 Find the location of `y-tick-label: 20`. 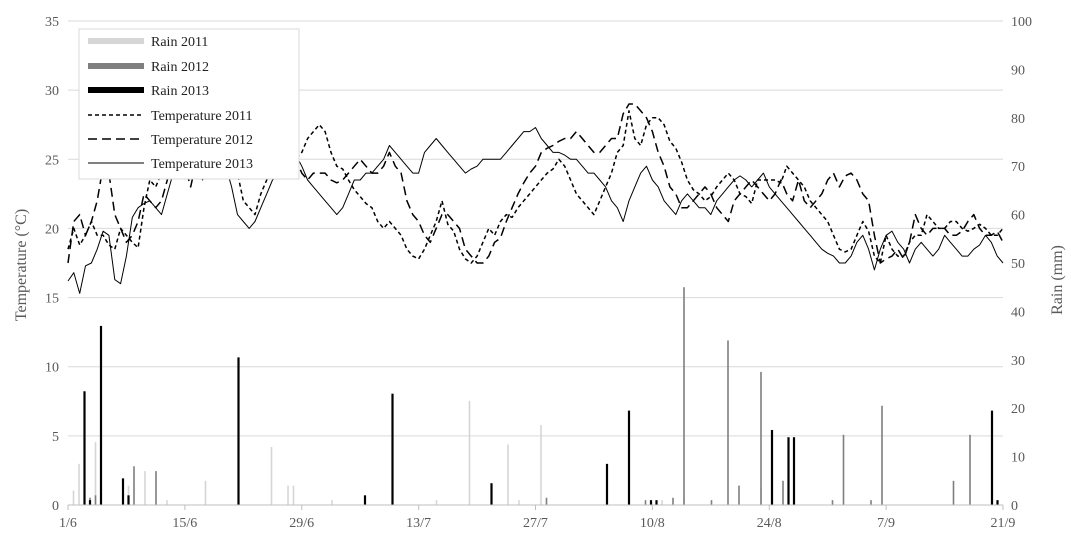

y-tick-label: 20 is located at coordinates (52, 229).